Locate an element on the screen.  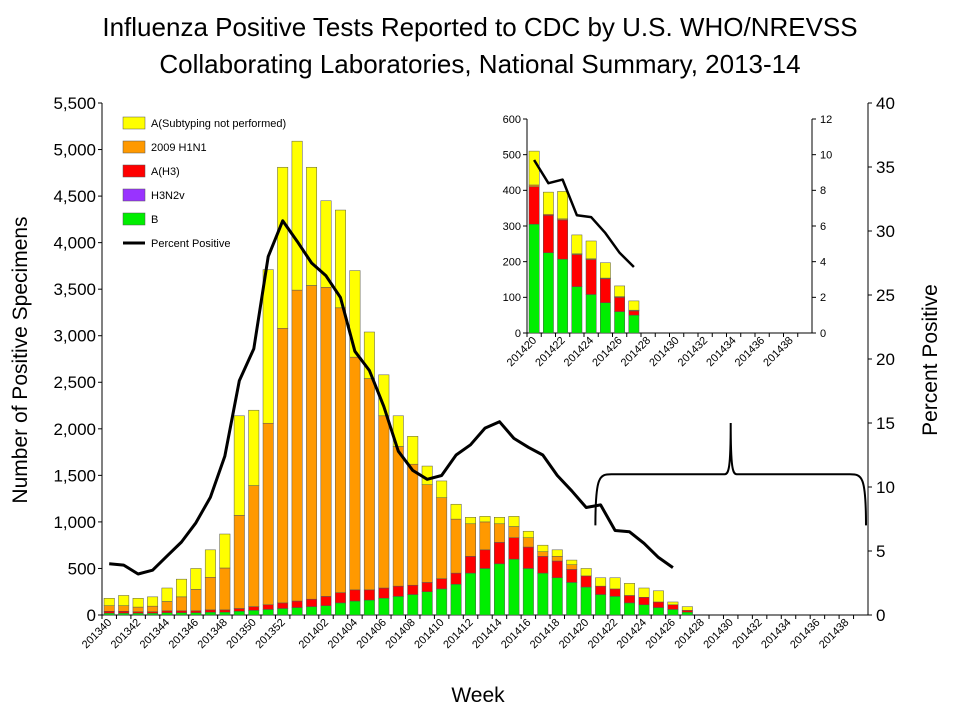
main-y-tick-label: 3,500 is located at coordinates (74, 289).